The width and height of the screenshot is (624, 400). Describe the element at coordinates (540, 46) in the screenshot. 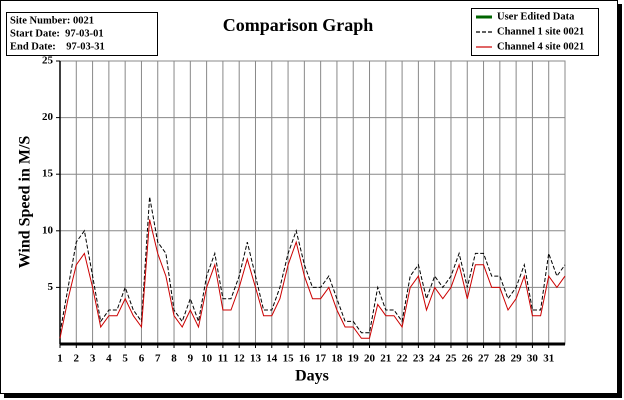

I see `legend-label: Channel 4 site 0021` at that location.